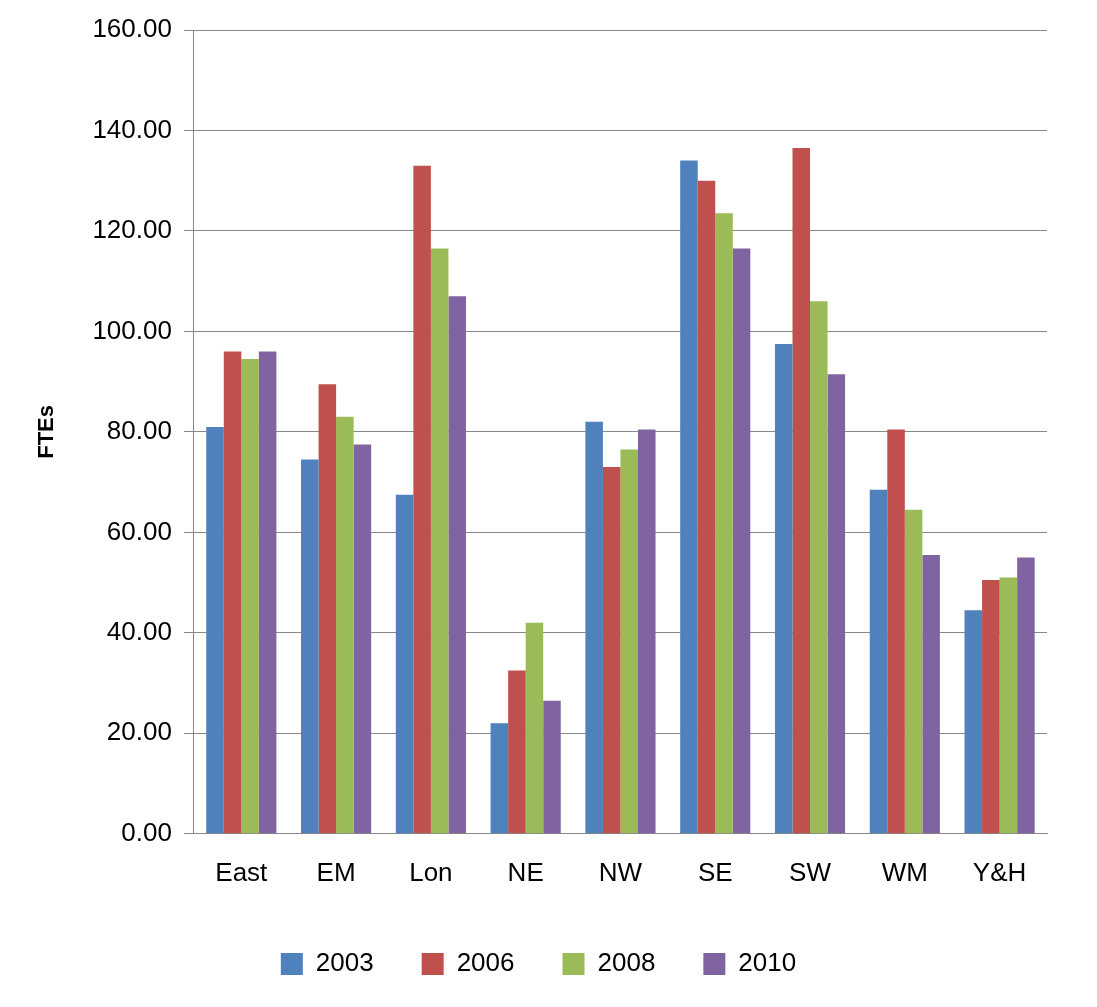 This screenshot has height=1007, width=1097. Describe the element at coordinates (132, 329) in the screenshot. I see `y-tick-label: 100.00` at that location.